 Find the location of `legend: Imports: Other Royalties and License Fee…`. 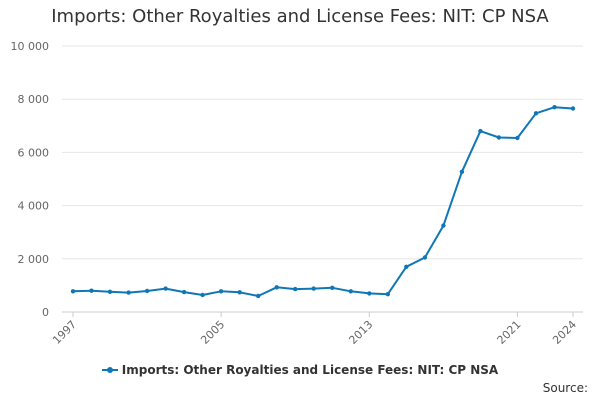

legend: Imports: Other Royalties and License Fee… is located at coordinates (300, 370).